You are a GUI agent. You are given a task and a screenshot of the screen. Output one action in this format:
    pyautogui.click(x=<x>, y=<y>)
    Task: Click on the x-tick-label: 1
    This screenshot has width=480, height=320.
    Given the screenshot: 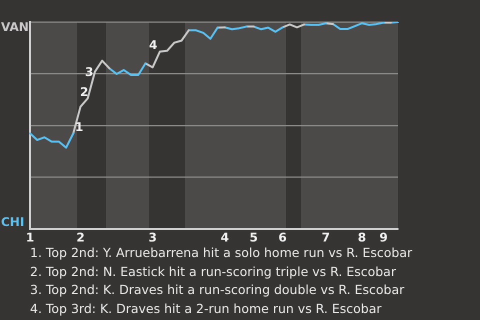 What is the action you would take?
    pyautogui.click(x=30, y=237)
    